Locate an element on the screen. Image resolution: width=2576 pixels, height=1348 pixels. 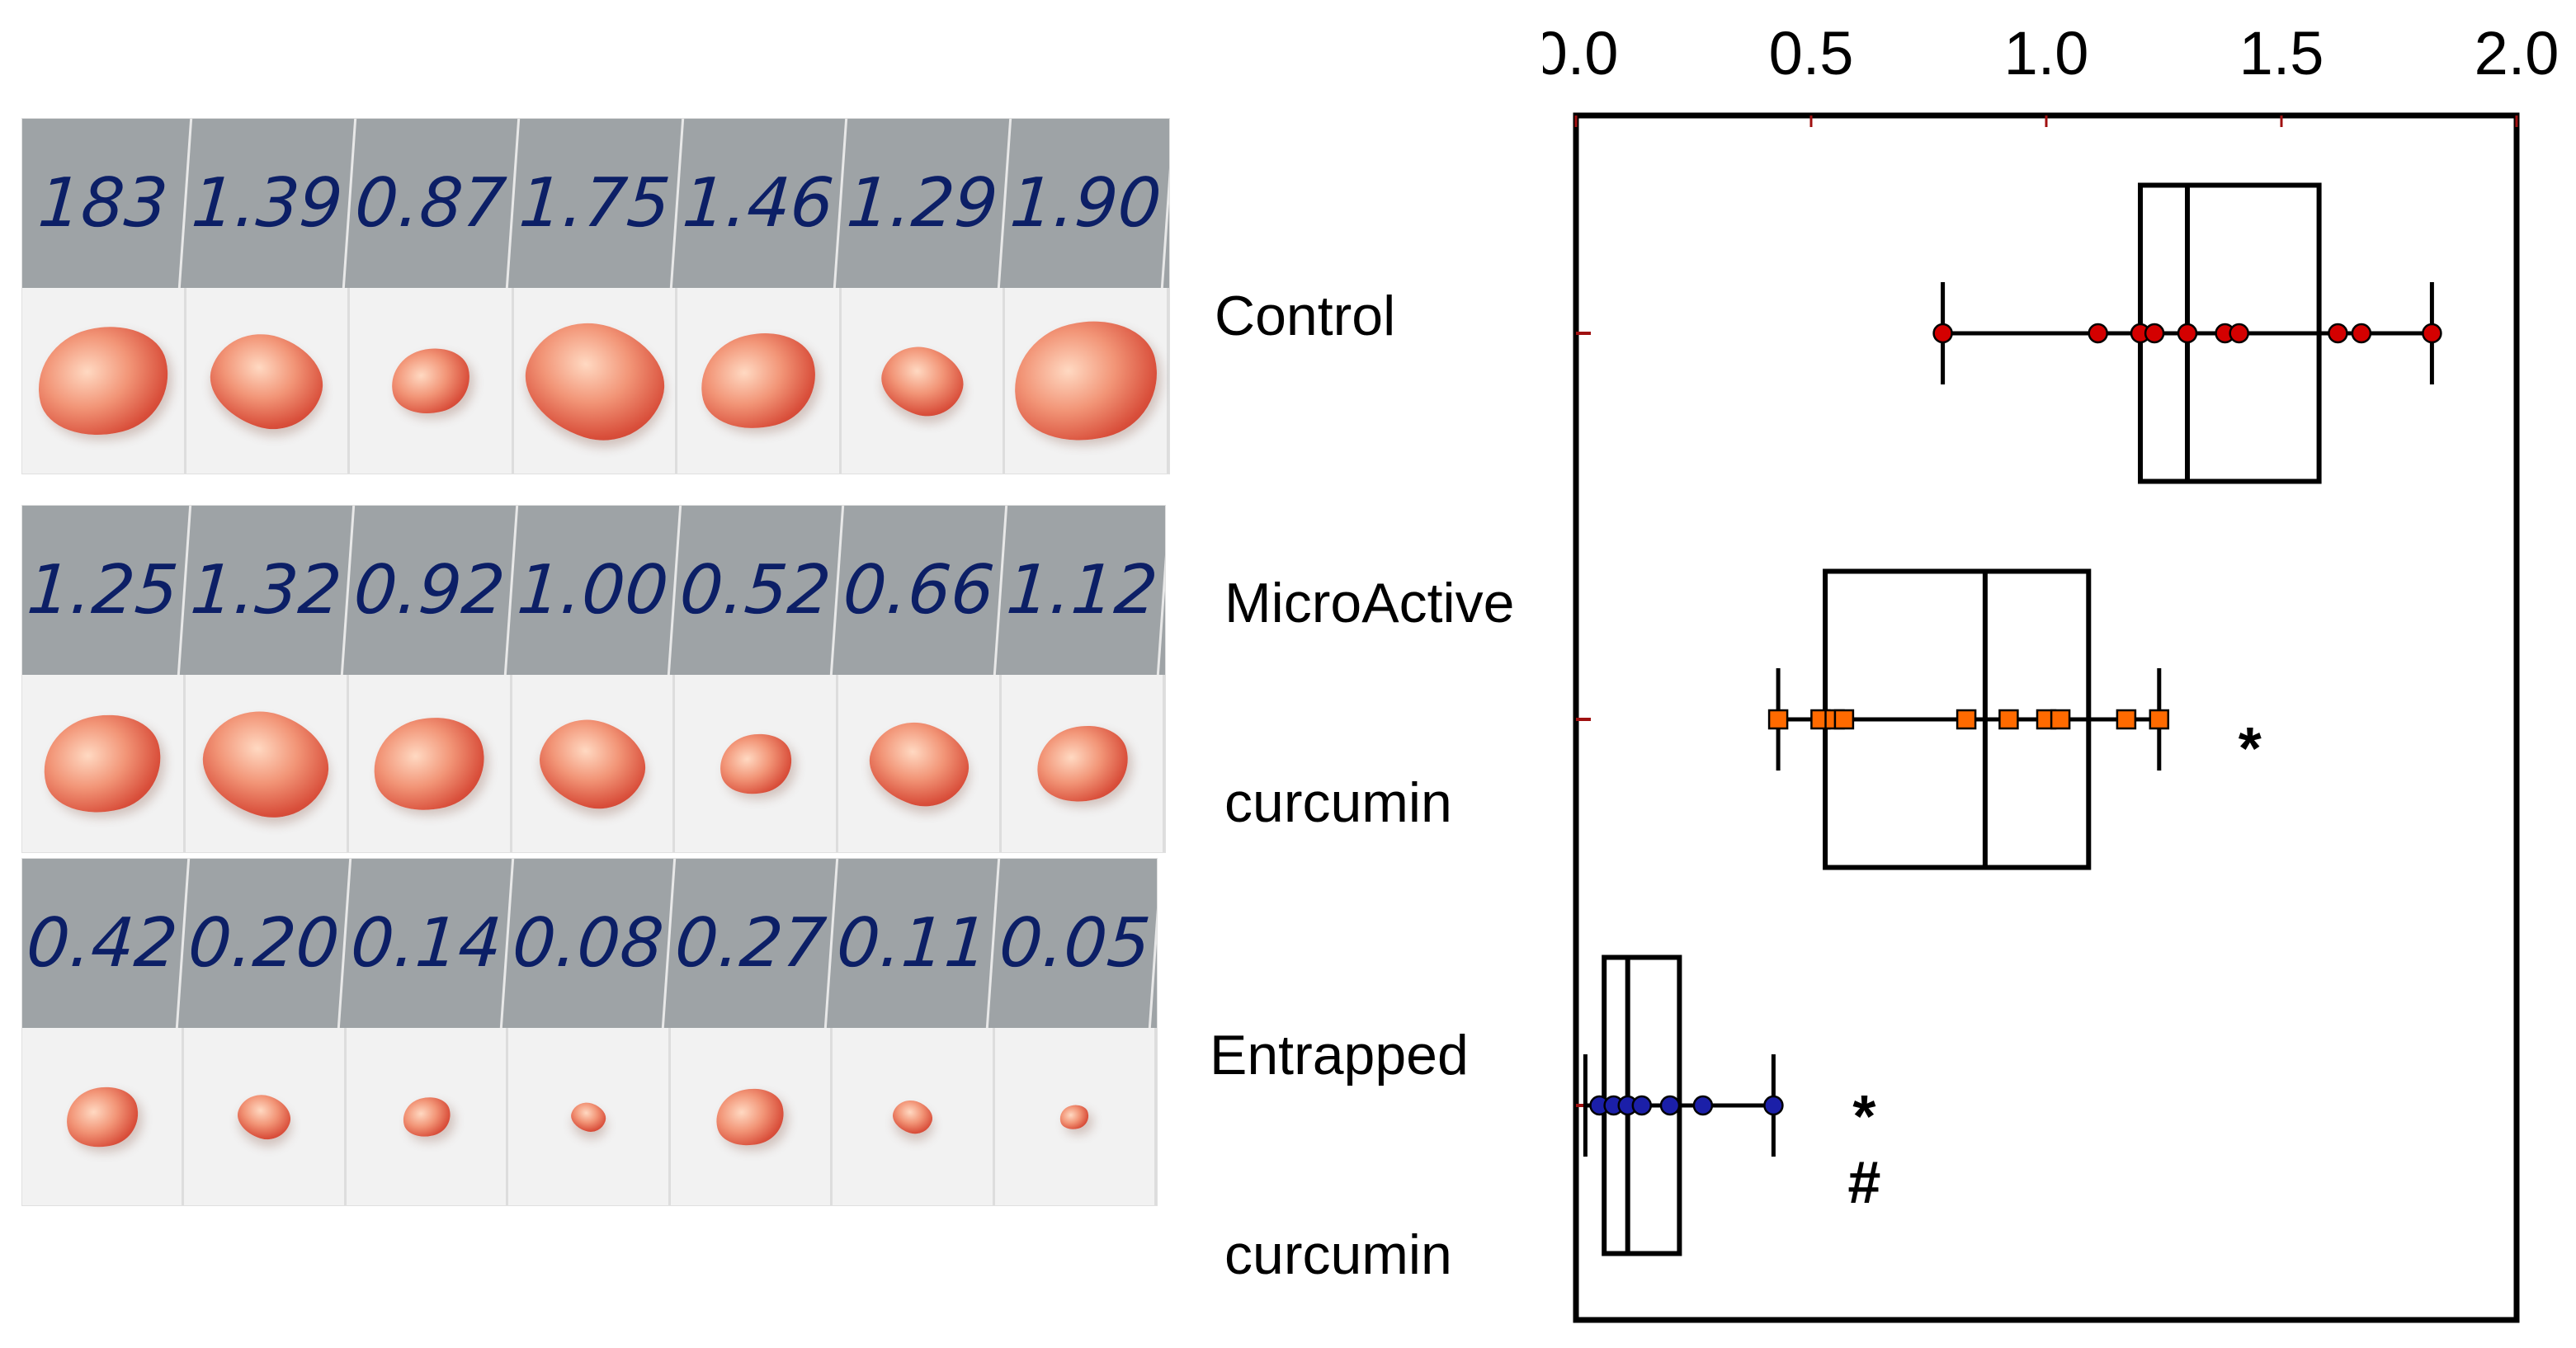
weight-label: 0.20 is located at coordinates (265, 943).